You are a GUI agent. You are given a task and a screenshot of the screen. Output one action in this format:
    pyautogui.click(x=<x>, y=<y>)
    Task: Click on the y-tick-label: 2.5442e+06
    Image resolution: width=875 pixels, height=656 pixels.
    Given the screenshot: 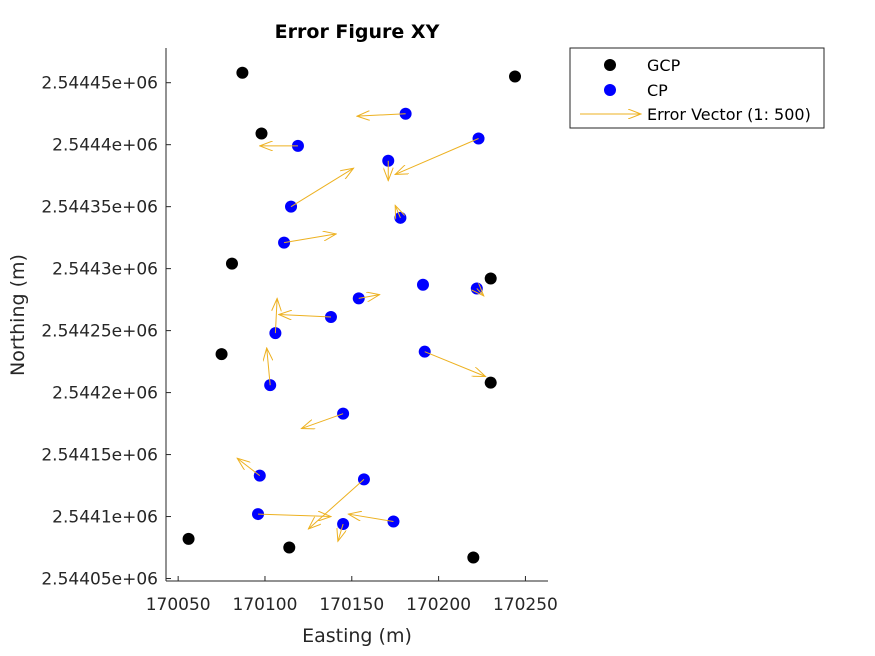 What is the action you would take?
    pyautogui.click(x=105, y=394)
    